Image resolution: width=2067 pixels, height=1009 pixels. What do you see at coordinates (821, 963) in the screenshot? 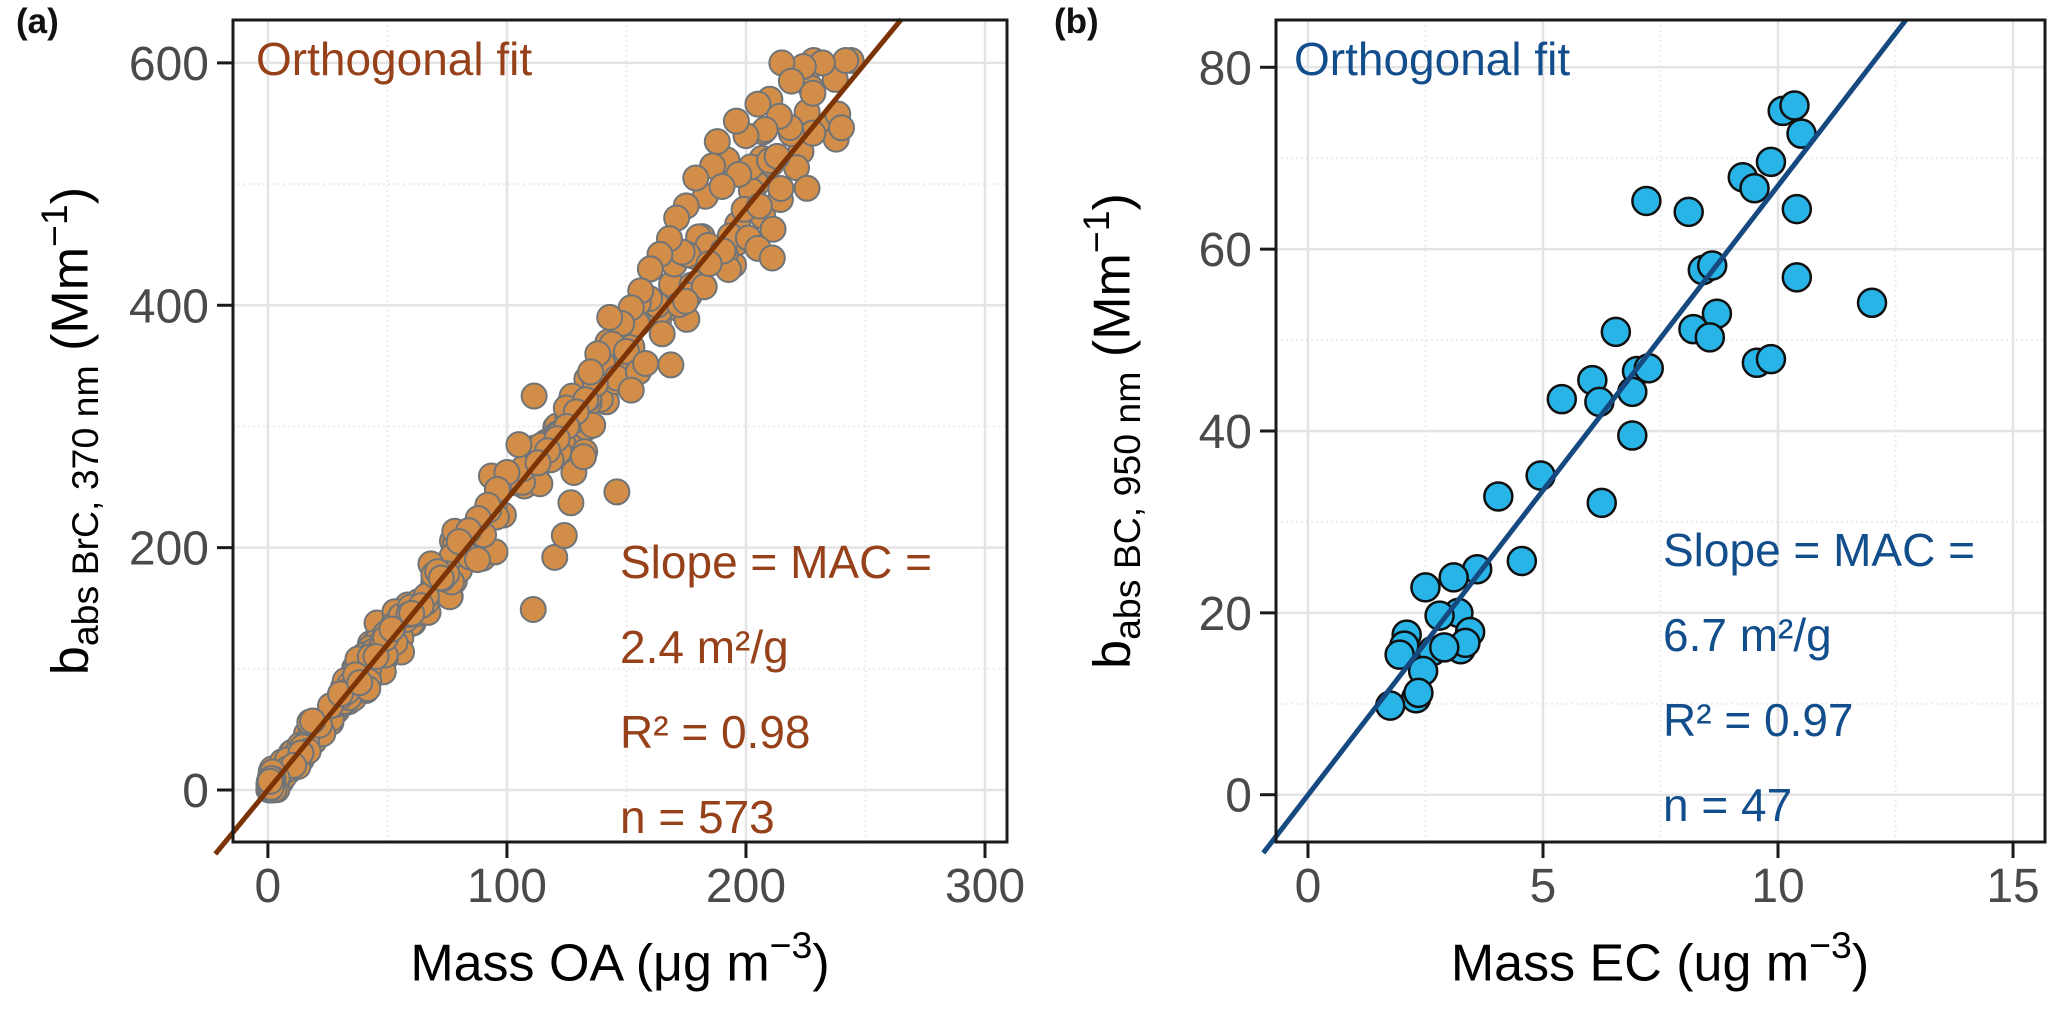
I see `panel-a-x-title-close: )` at bounding box center [821, 963].